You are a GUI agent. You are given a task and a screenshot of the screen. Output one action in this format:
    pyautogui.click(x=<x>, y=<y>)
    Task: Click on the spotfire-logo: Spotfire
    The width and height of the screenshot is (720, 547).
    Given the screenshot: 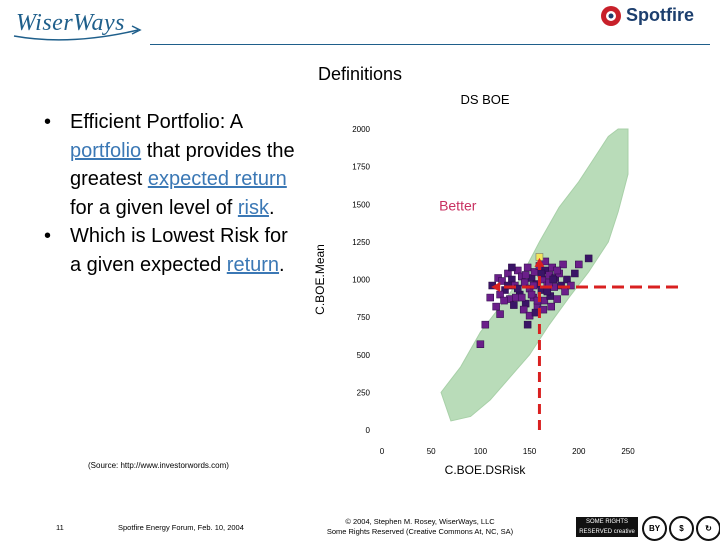 What is the action you would take?
    pyautogui.click(x=659, y=16)
    